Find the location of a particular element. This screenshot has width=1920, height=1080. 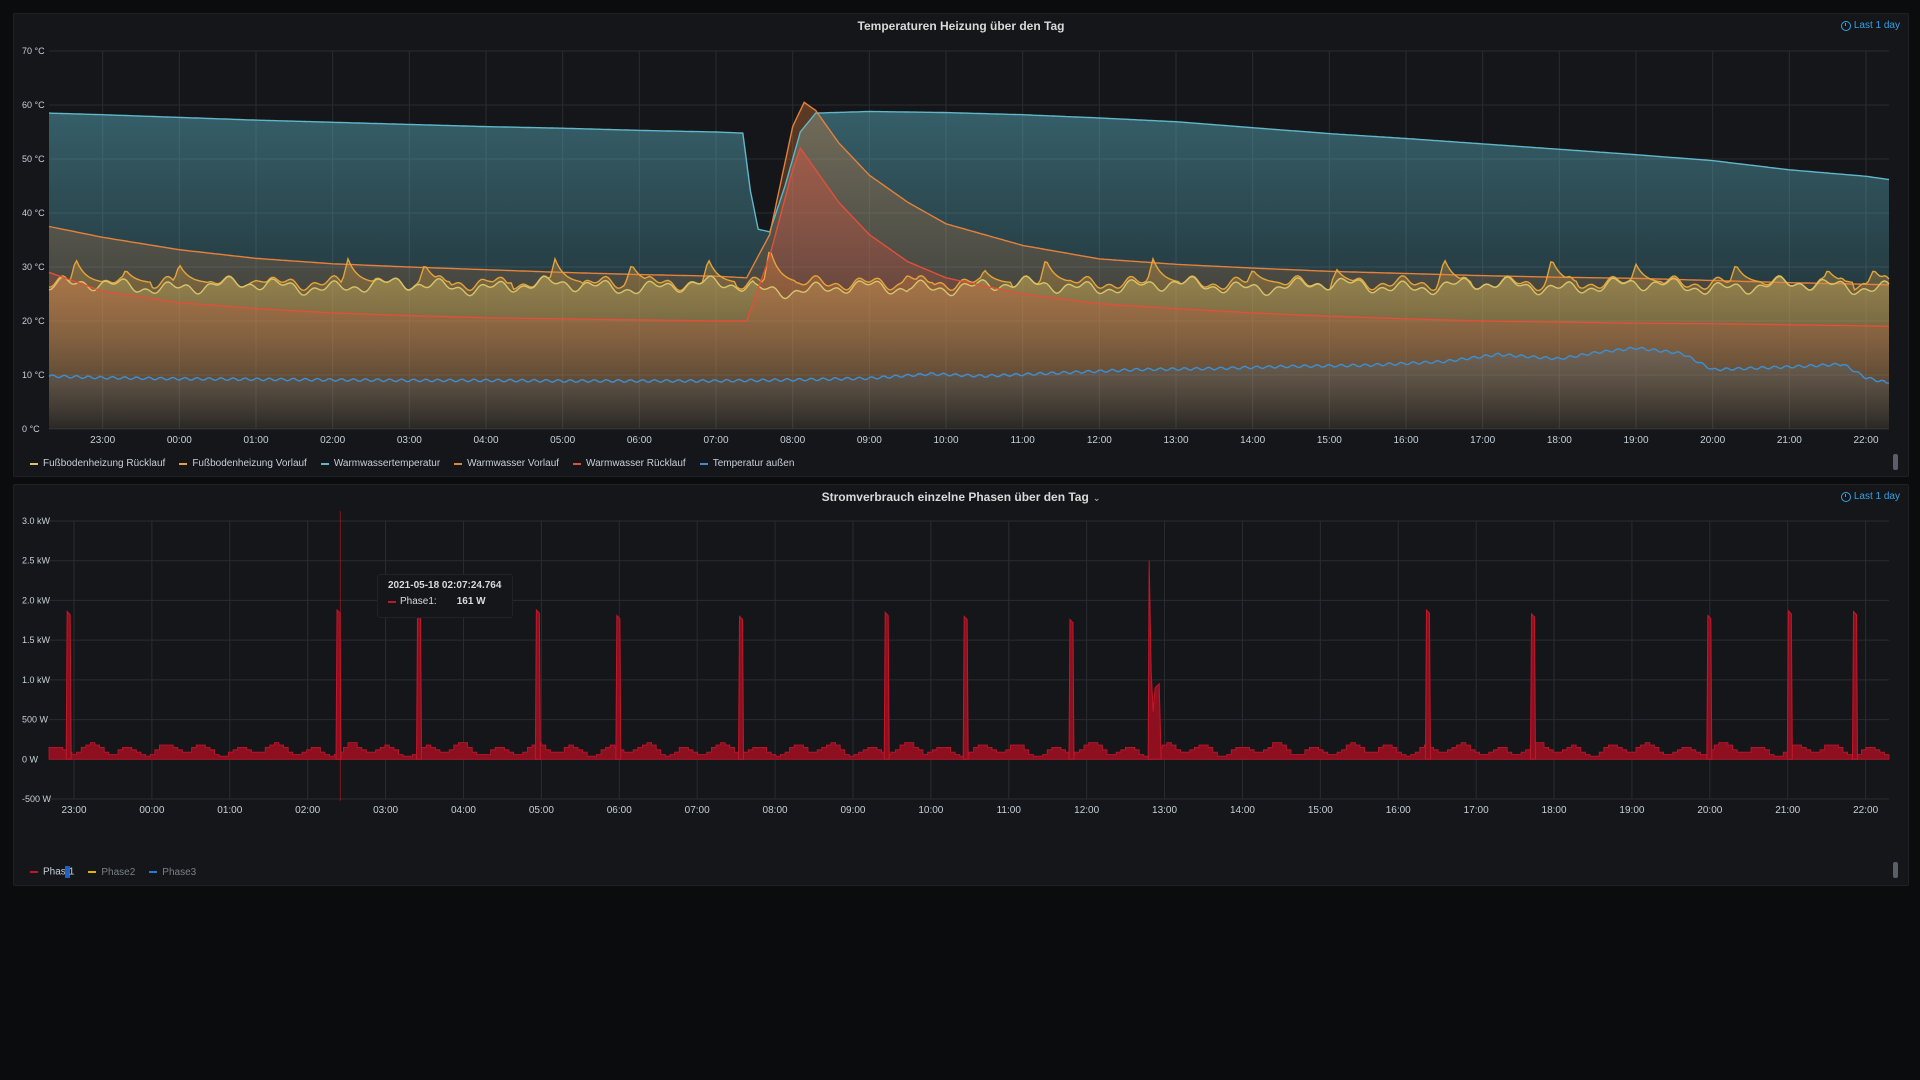

panel-title-text: Temperaturen Heizung über den Tag is located at coordinates (961, 26).